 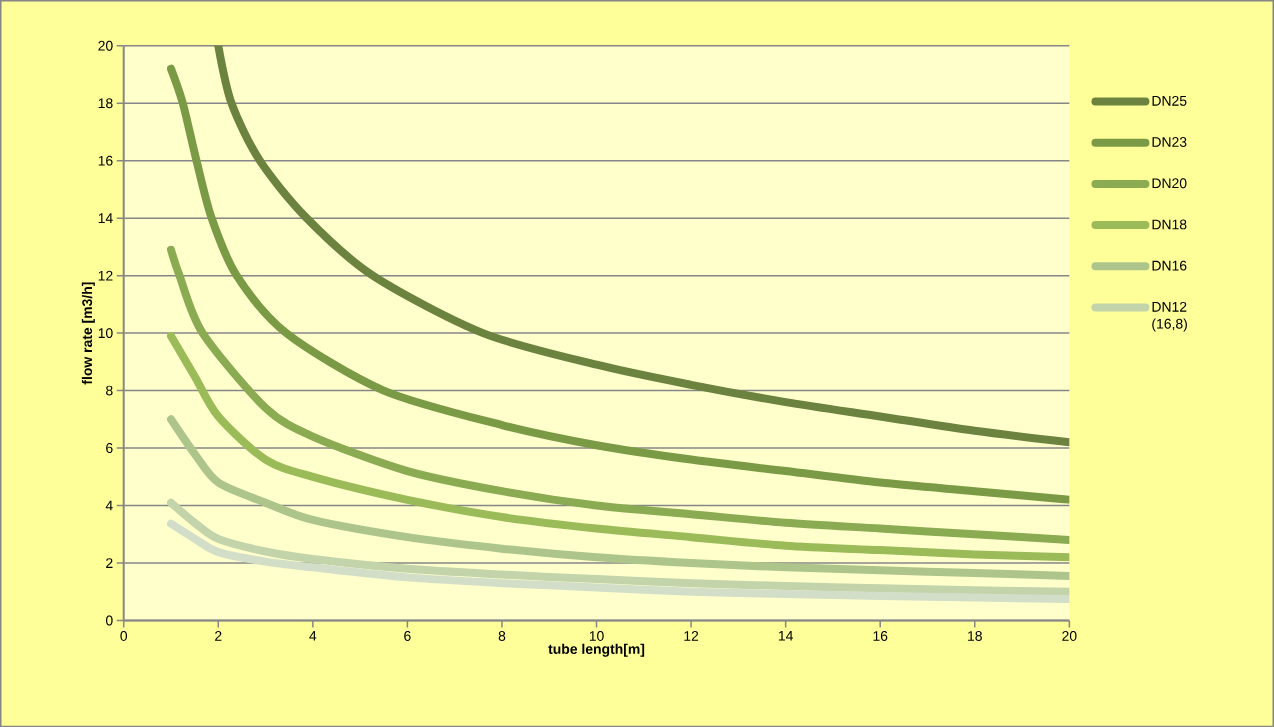 What do you see at coordinates (1069, 635) in the screenshot?
I see `x-tick-label: 20` at bounding box center [1069, 635].